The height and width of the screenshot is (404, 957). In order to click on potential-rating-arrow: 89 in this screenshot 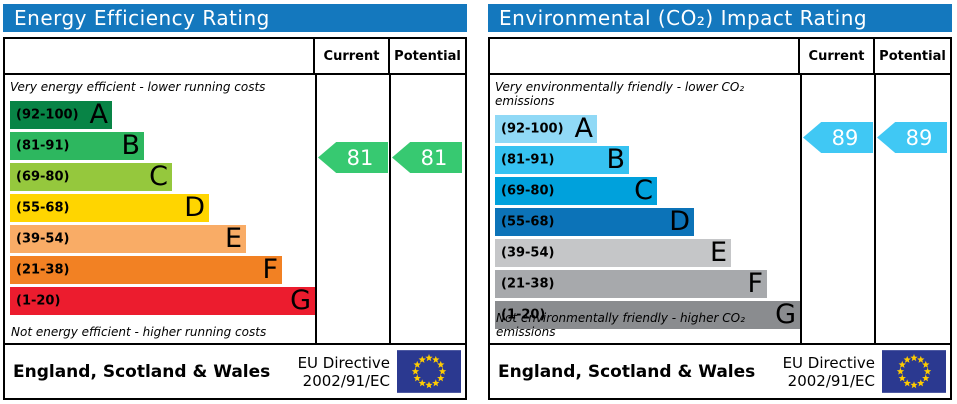, I will do `click(912, 137)`.